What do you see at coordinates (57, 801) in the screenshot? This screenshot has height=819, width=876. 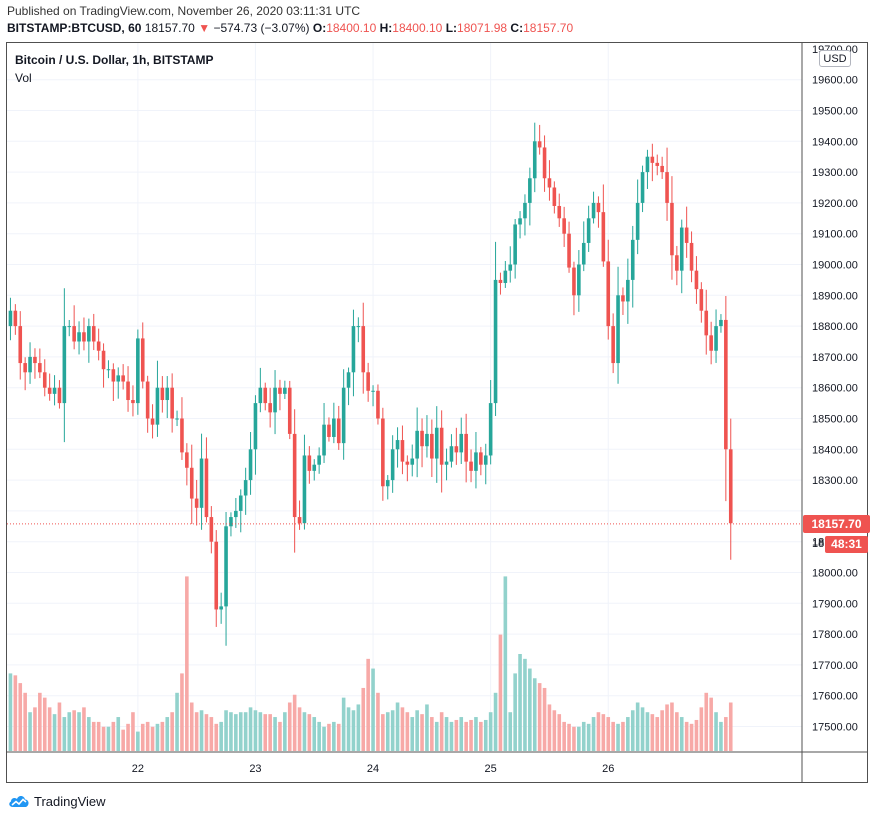 I see `tradingview-brand: TradingView` at bounding box center [57, 801].